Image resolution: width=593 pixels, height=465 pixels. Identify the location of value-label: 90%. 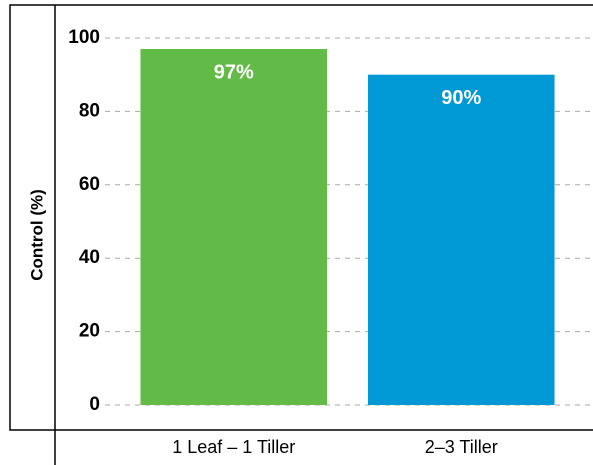
(461, 98).